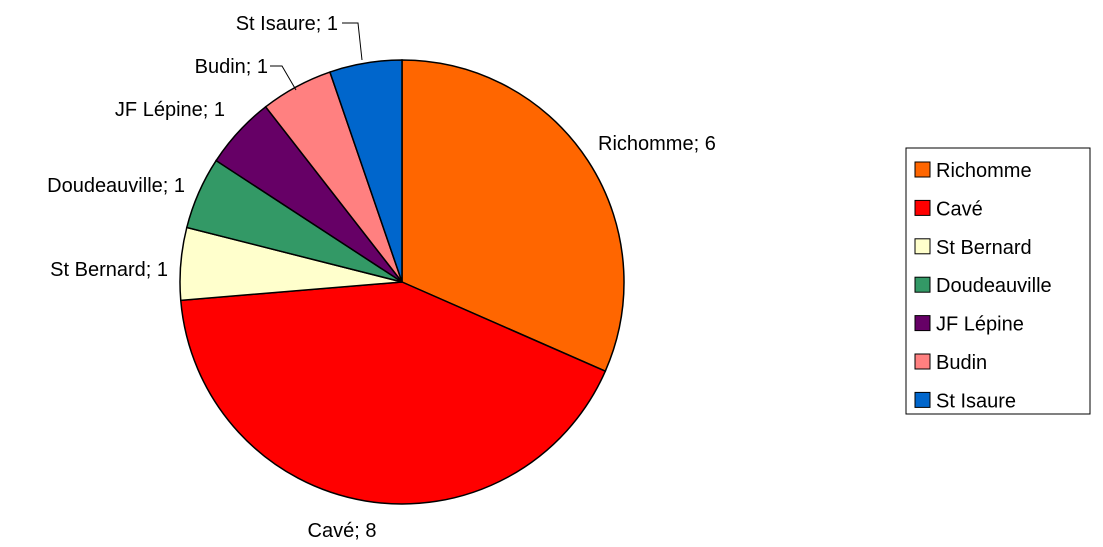 This screenshot has width=1103, height=547. Describe the element at coordinates (231, 67) in the screenshot. I see `data-label-budin: Budin; 1` at that location.